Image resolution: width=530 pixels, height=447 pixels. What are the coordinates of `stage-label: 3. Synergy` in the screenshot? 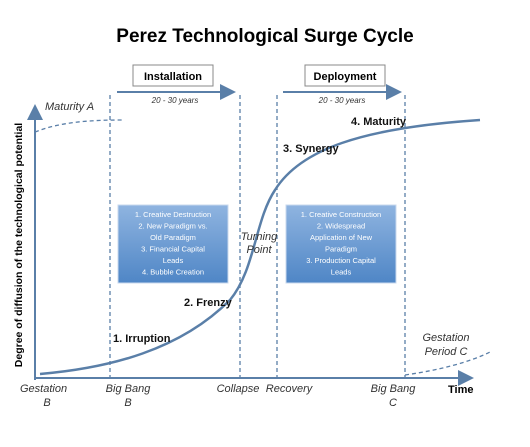 It's located at (311, 149).